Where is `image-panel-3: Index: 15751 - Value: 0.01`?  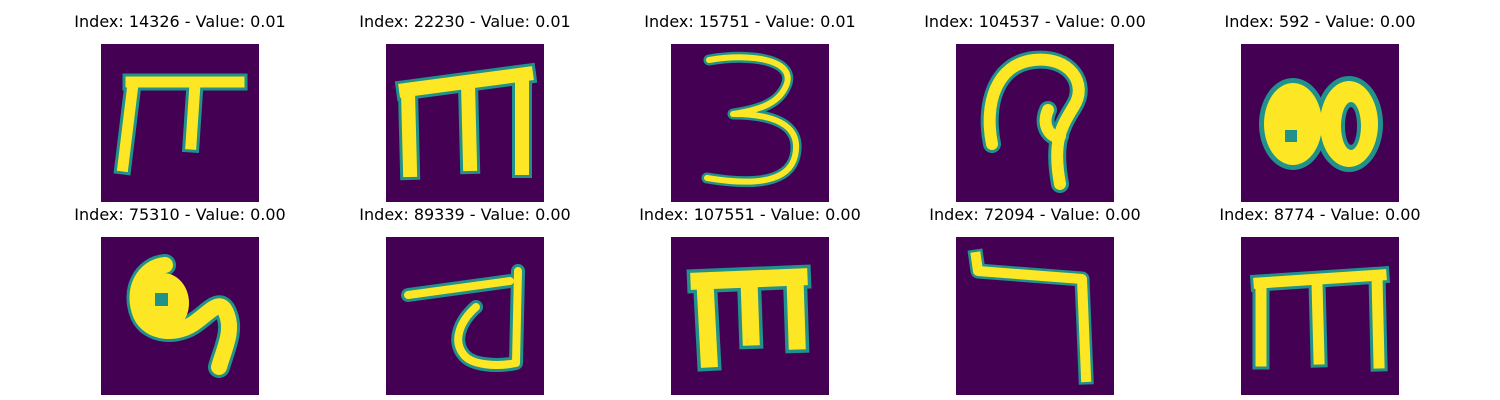
image-panel-3: Index: 15751 - Value: 0.01 is located at coordinates (750, 106).